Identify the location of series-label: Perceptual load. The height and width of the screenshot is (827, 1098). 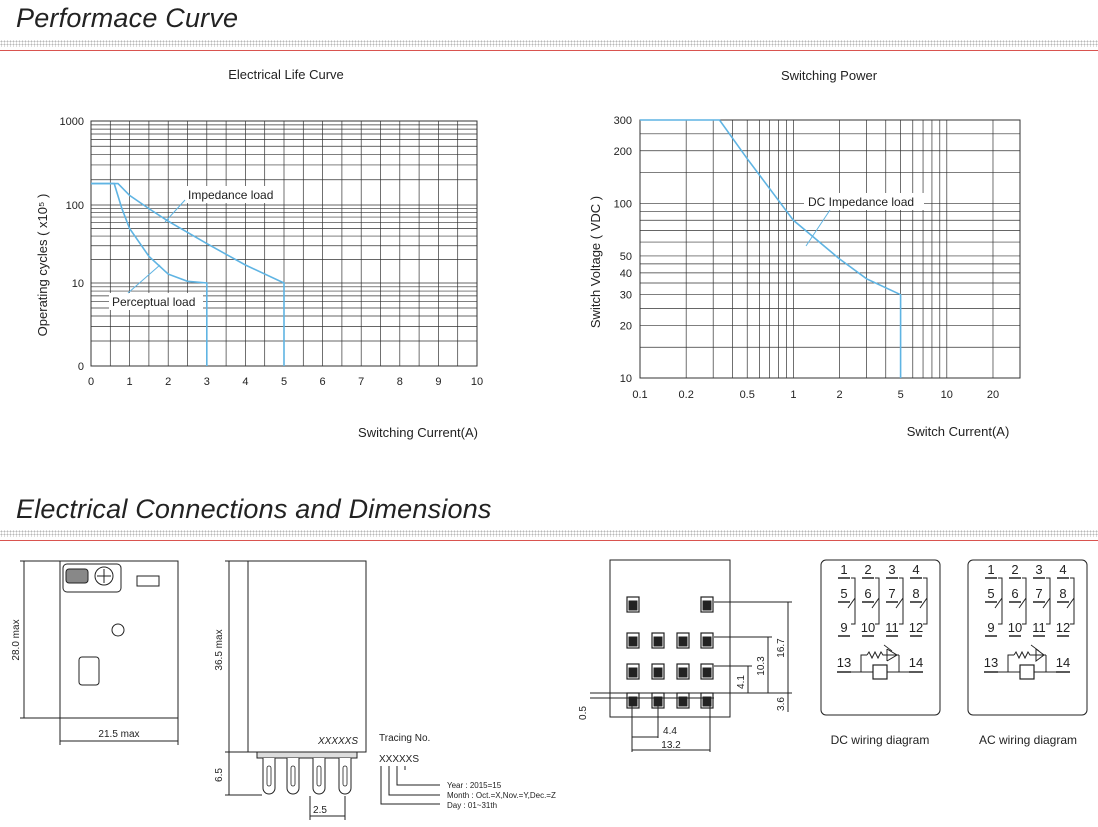
(153, 302).